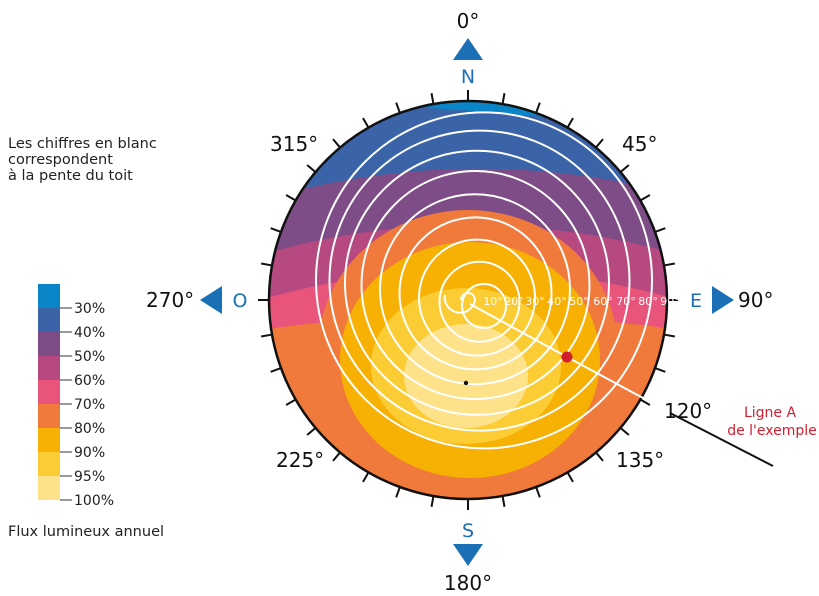 This screenshot has height=596, width=819. What do you see at coordinates (89, 453) in the screenshot?
I see `legend-label-90: 90%` at bounding box center [89, 453].